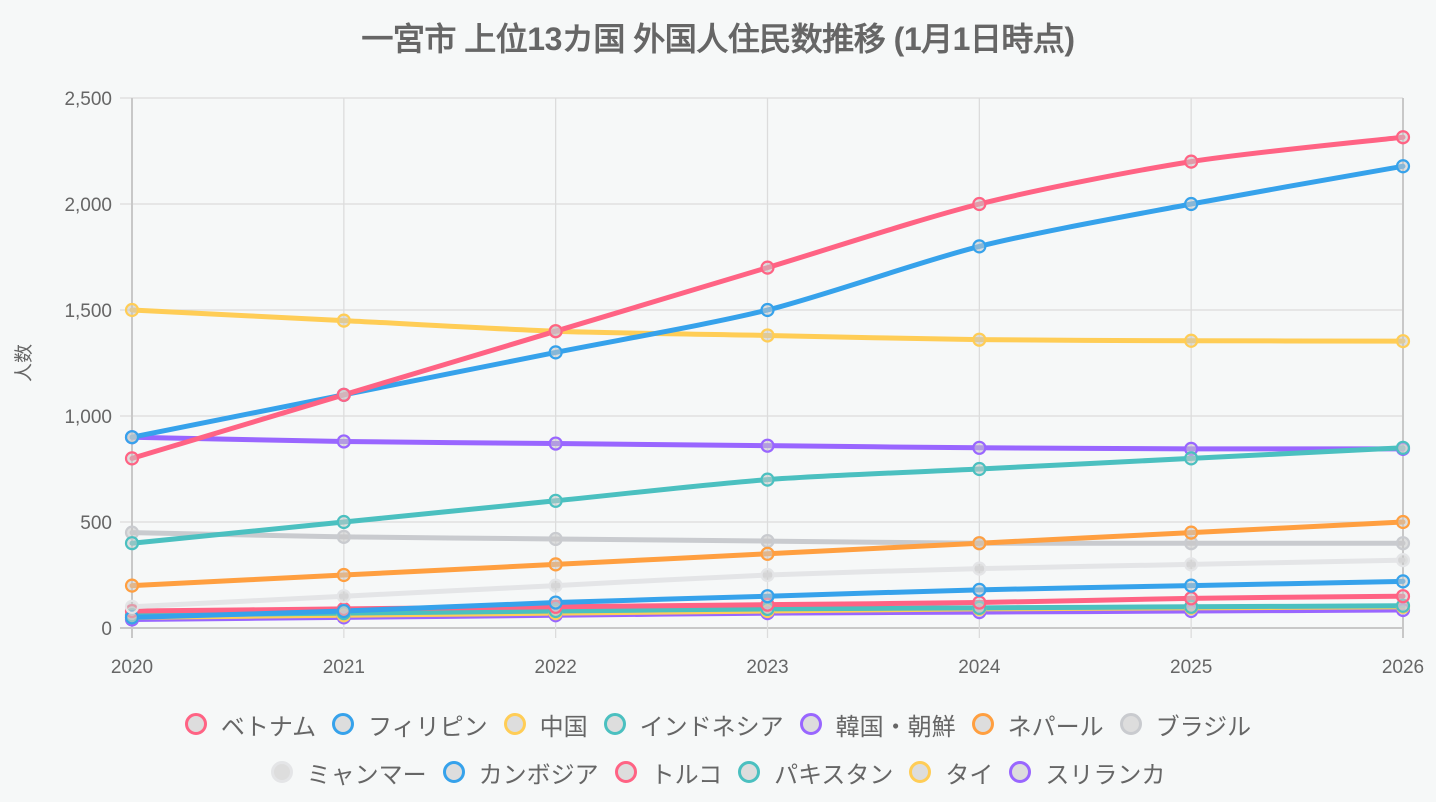 The height and width of the screenshot is (802, 1436). I want to click on legend-item: カンボジア, so click(520, 772).